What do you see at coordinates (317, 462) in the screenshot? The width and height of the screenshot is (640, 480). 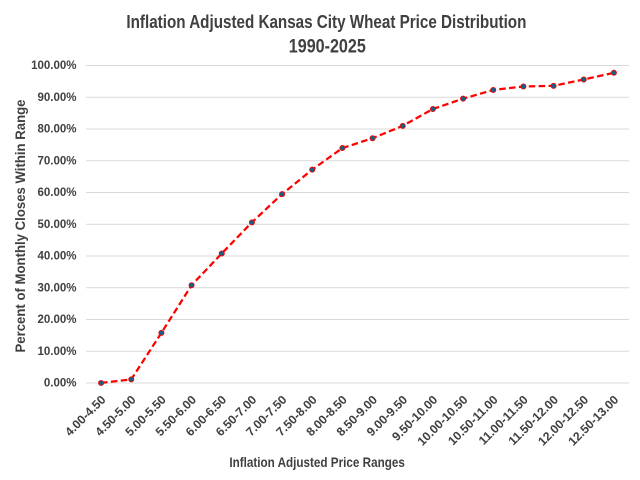 I see `svg-text:Inflation Adjusted Price Range: Inflation Adjusted Price Ranges` at bounding box center [317, 462].